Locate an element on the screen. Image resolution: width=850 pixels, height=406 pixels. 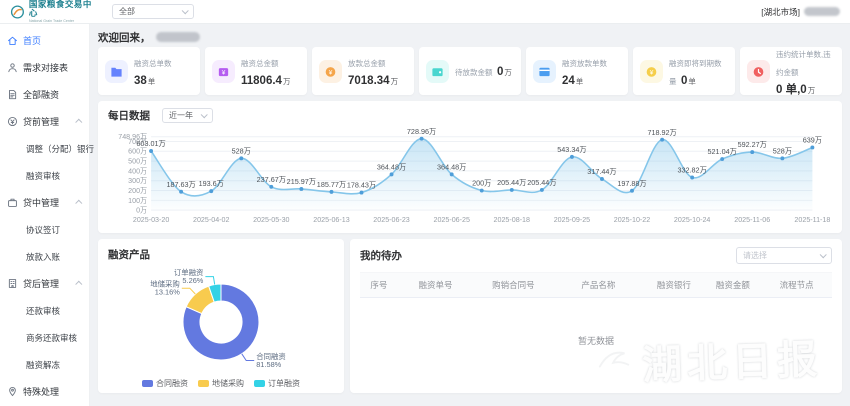
stat-label: 放款总金额 is located at coordinates (367, 63).